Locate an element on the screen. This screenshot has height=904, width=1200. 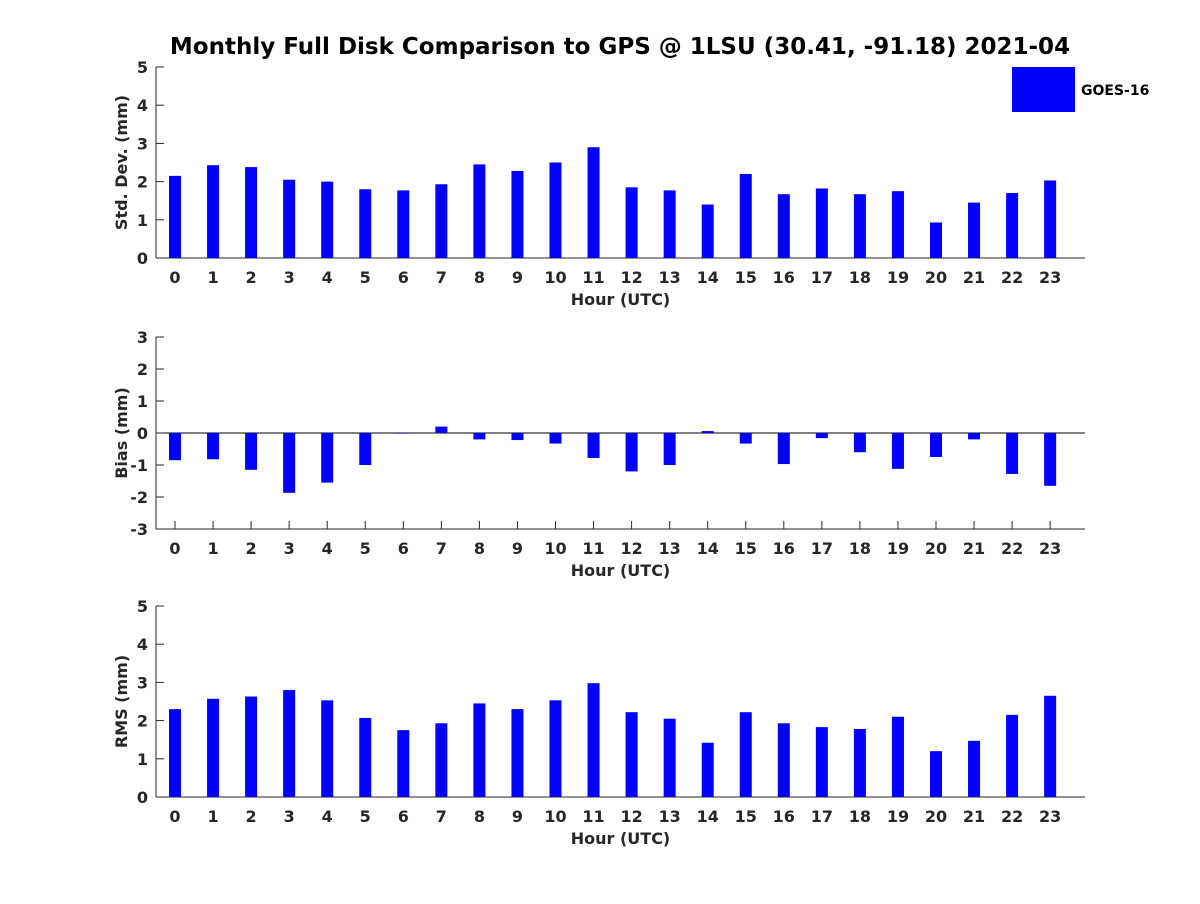
y-tick-label: -3 is located at coordinates (139, 529).